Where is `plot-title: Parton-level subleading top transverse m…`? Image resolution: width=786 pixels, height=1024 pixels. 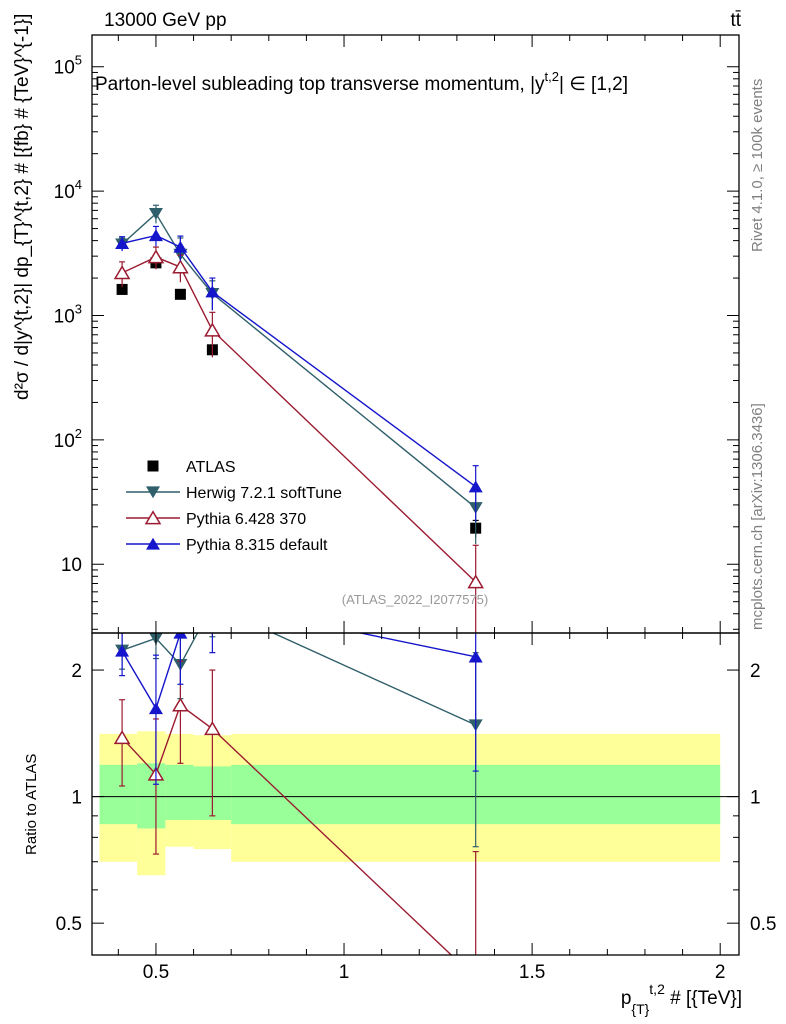 plot-title: Parton-level subleading top transverse m… is located at coordinates (361, 82).